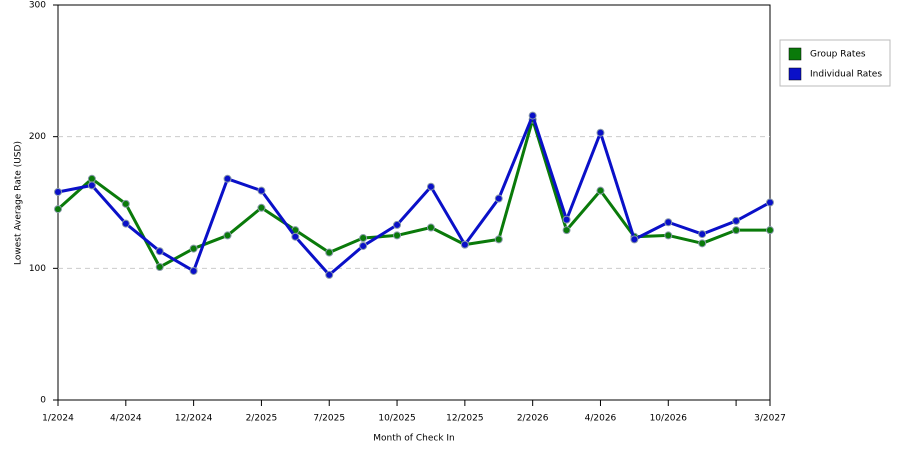  What do you see at coordinates (19, 203) in the screenshot?
I see `y-axis-label: Lowest Average Rate (USD)` at bounding box center [19, 203].